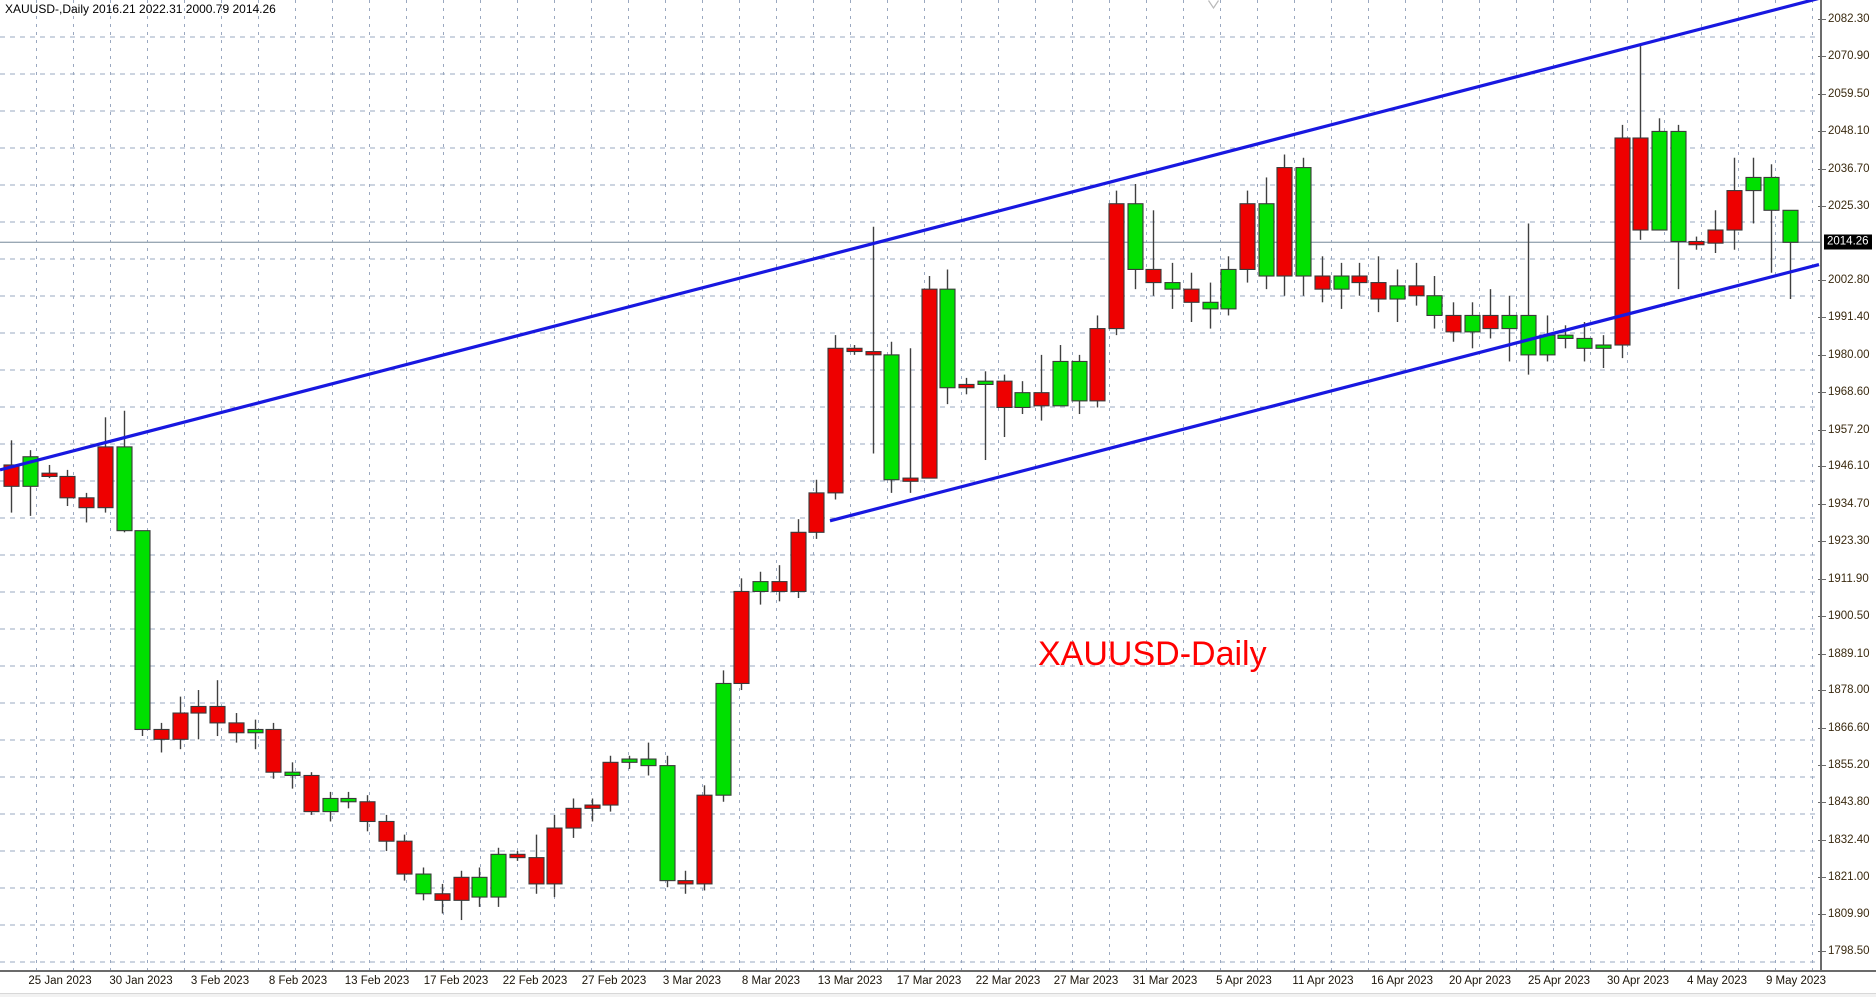 This screenshot has height=997, width=1876. What do you see at coordinates (850, 981) in the screenshot?
I see `date-axis-label: 13 Mar 2023` at bounding box center [850, 981].